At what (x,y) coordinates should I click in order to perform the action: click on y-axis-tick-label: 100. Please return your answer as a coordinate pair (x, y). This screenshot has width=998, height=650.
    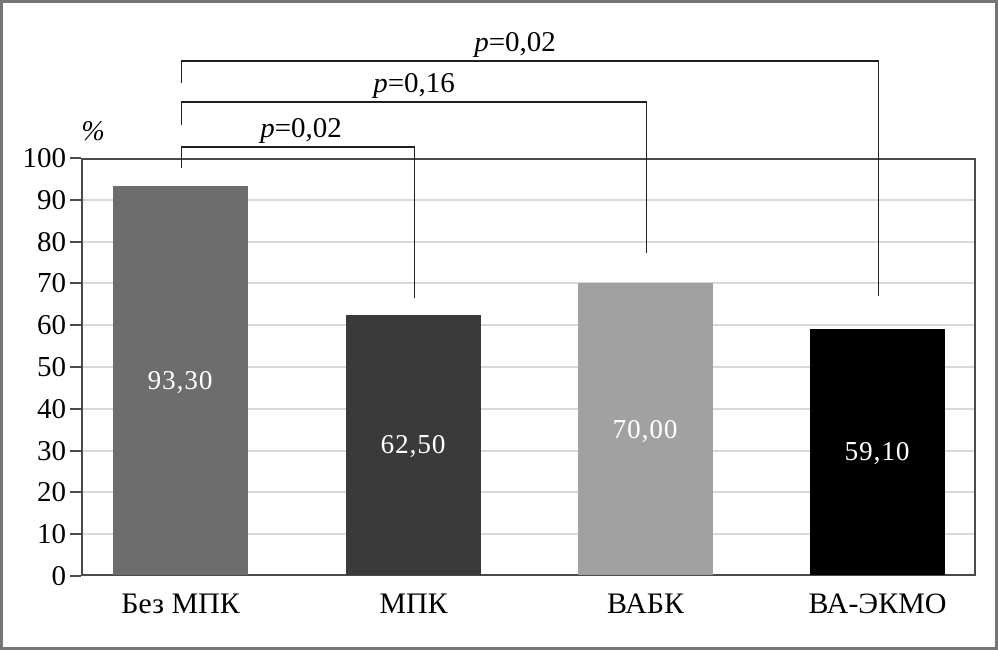
    Looking at the image, I should click on (44, 158).